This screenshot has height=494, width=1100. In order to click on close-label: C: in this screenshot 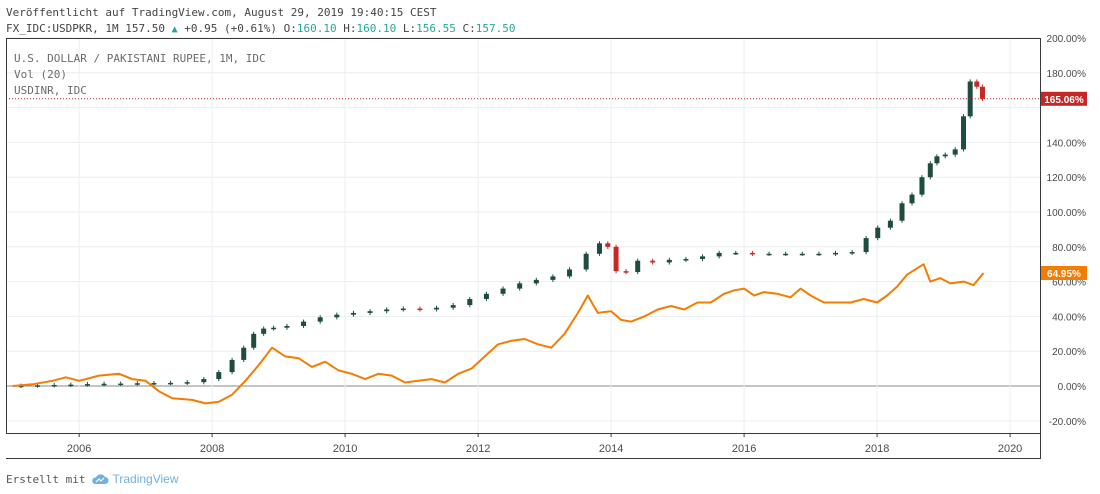, I will do `click(469, 28)`.